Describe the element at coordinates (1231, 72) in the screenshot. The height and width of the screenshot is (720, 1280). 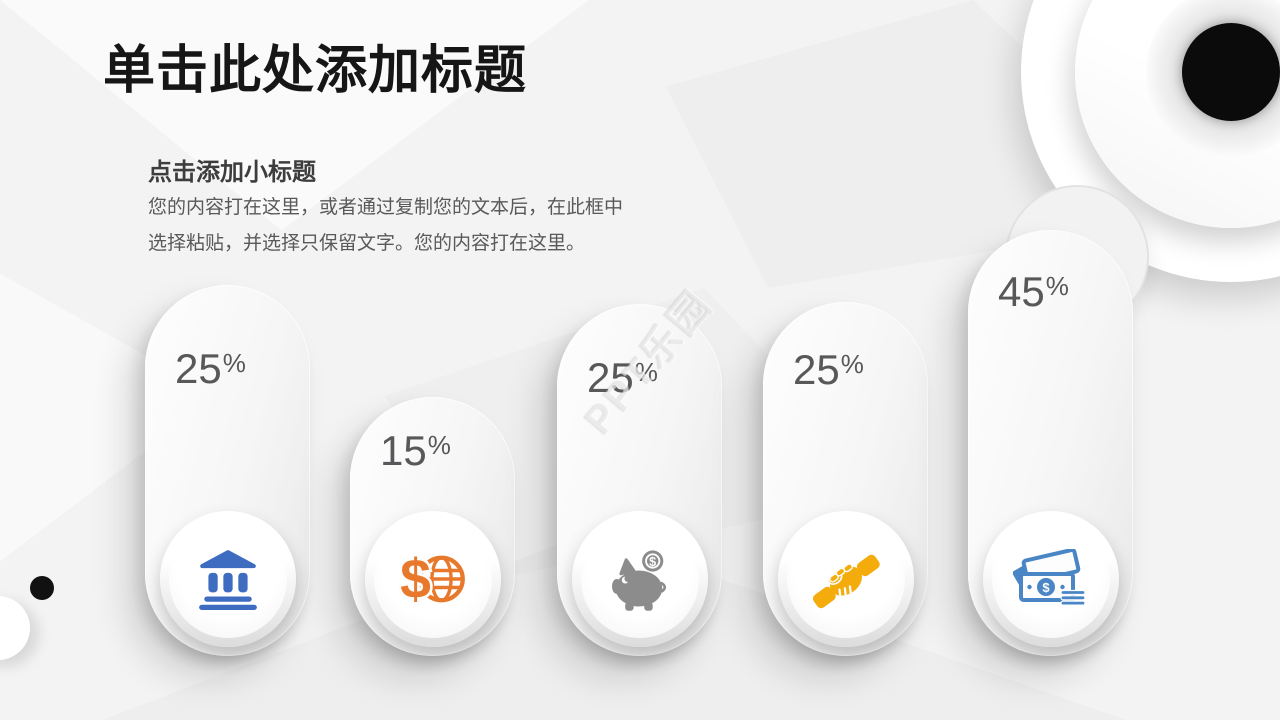
I see `bullseye-black-circle` at that location.